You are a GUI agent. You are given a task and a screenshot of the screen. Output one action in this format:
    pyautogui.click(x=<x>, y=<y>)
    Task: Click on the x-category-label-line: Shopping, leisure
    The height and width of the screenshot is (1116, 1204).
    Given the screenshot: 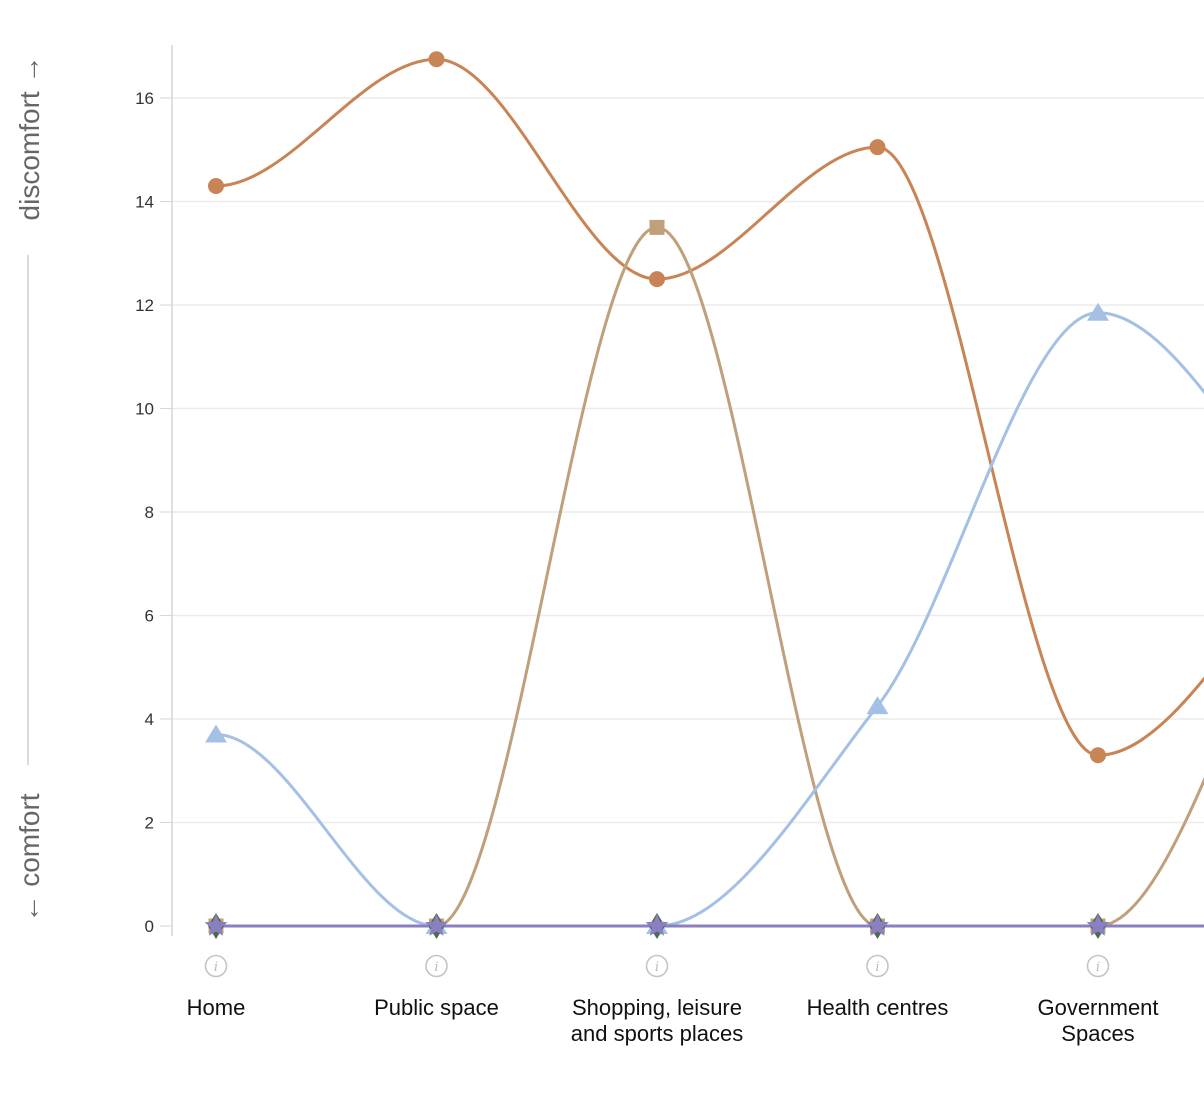 What is the action you would take?
    pyautogui.click(x=657, y=1007)
    